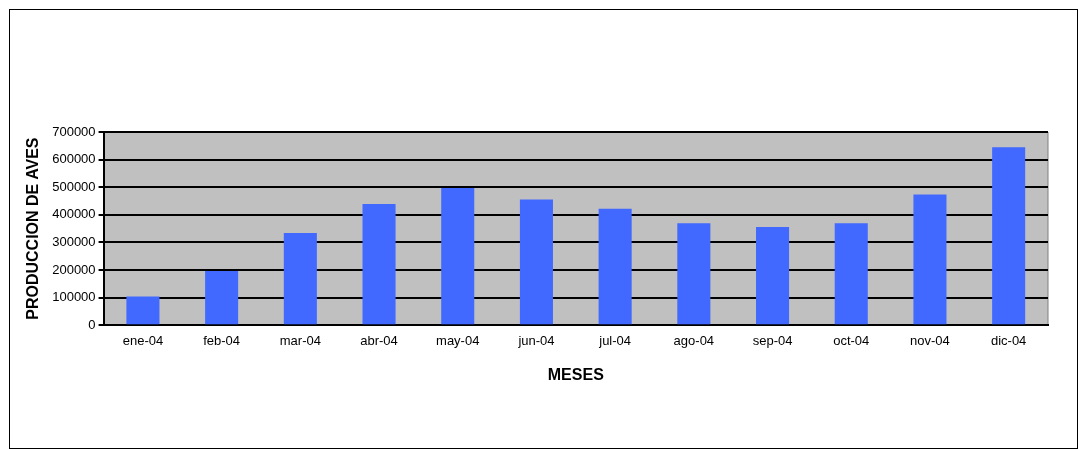 This screenshot has width=1078, height=449. I want to click on y-tick-label: 700000, so click(74, 131).